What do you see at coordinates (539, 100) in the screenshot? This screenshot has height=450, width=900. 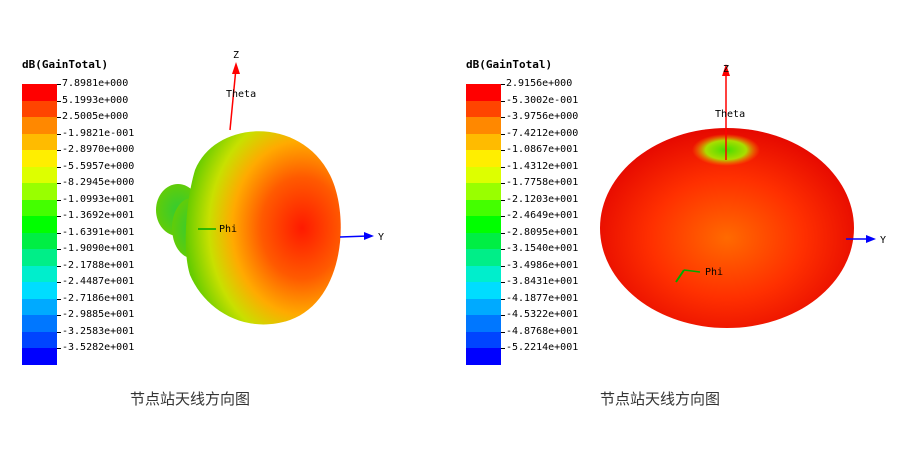 I see `legend-value: -5.3002e-001` at bounding box center [539, 100].